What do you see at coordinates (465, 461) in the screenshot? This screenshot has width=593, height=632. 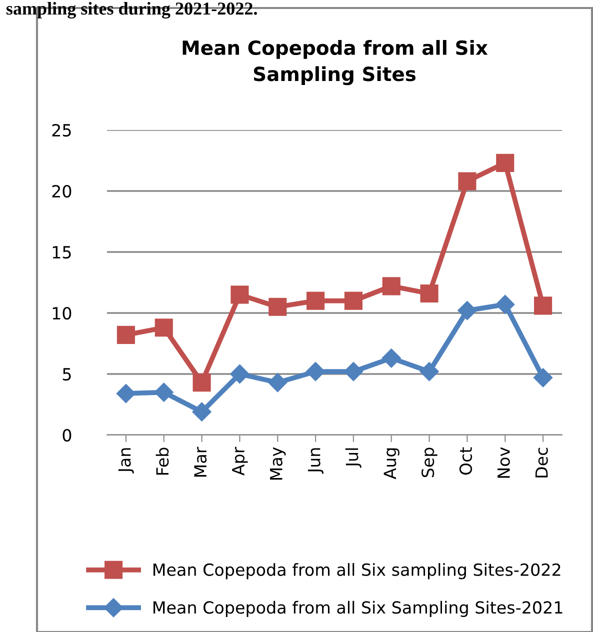 I see `x-tick-label: Oct` at bounding box center [465, 461].